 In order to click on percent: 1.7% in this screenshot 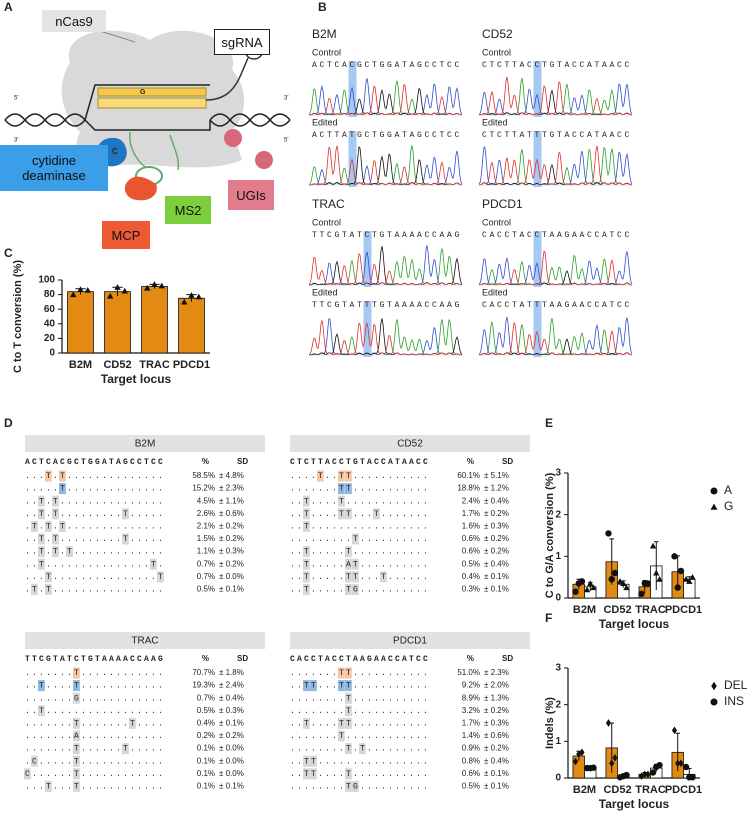, I will do `click(471, 723)`.